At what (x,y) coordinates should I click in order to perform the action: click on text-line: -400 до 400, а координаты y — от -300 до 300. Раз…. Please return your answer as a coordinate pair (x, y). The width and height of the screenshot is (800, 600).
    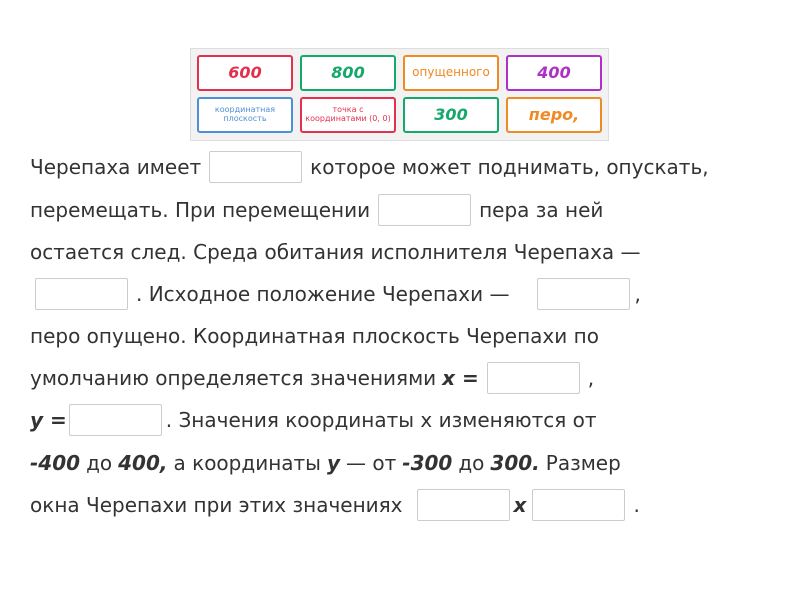
    Looking at the image, I should click on (325, 463).